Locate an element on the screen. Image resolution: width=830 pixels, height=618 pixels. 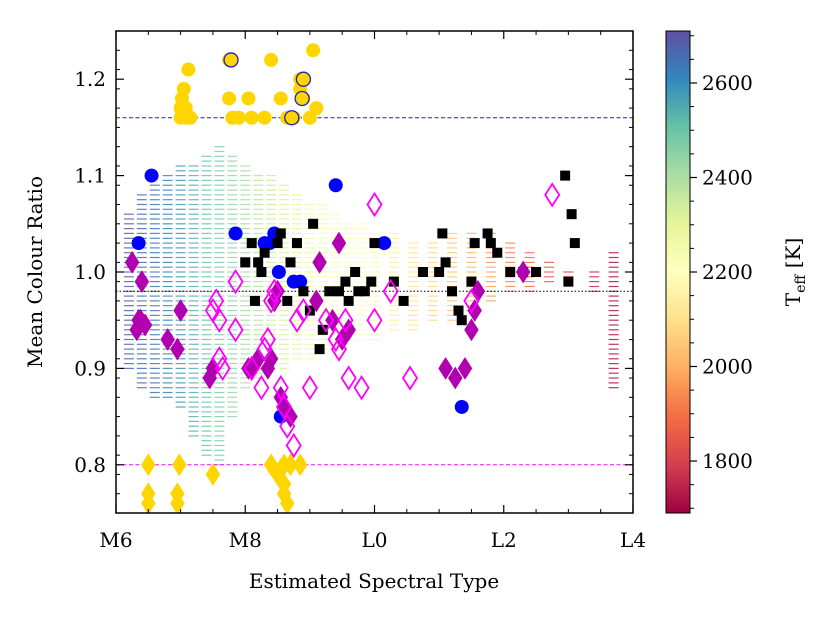
x-tick-label: L4 is located at coordinates (633, 540).